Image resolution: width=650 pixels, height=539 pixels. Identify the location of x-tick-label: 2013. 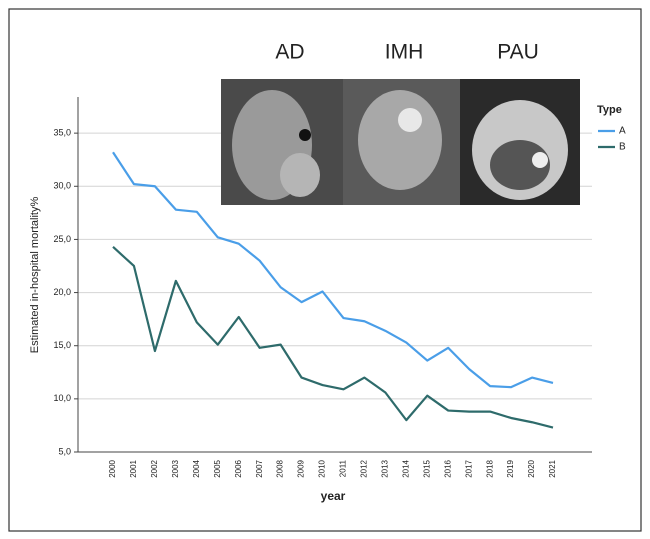
(384, 468).